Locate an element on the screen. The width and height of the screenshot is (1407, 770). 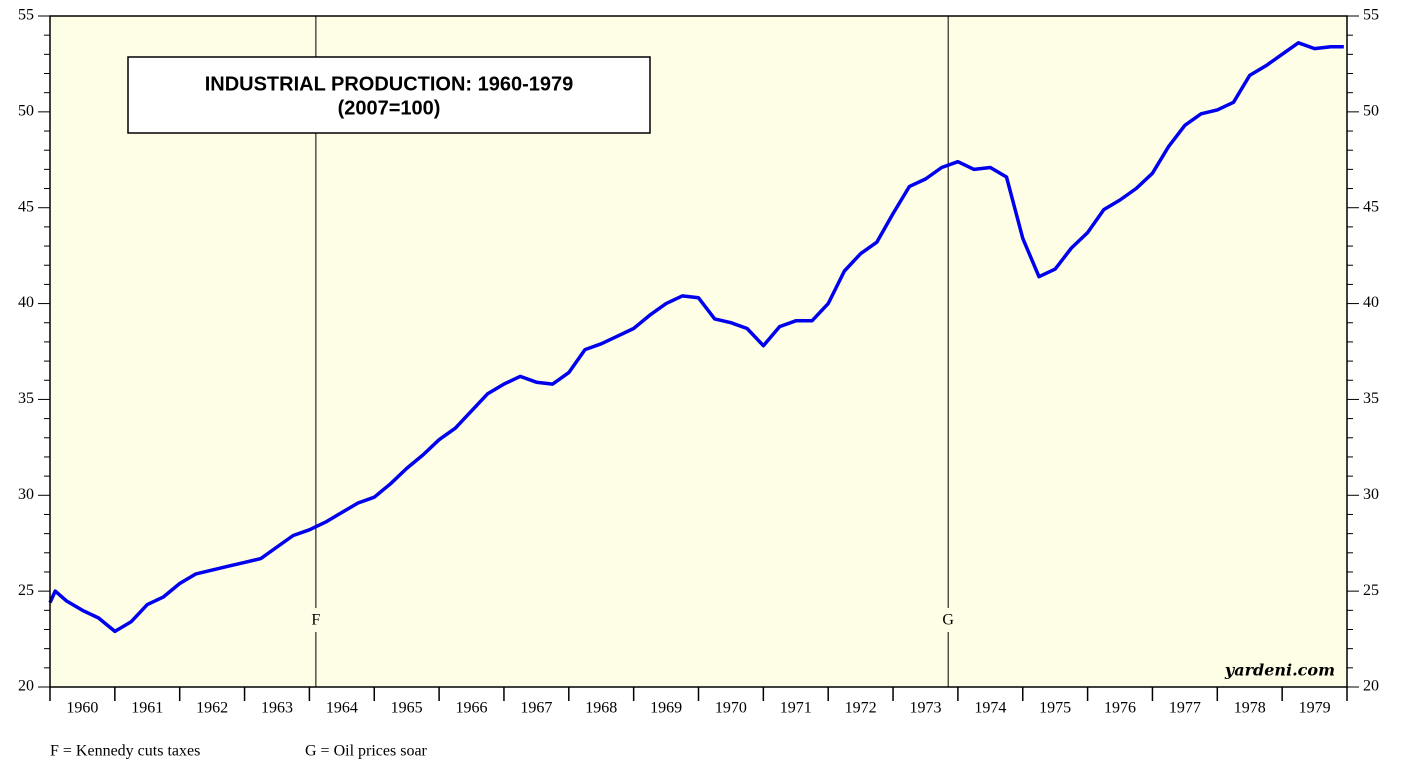
event-label: F is located at coordinates (315, 620).